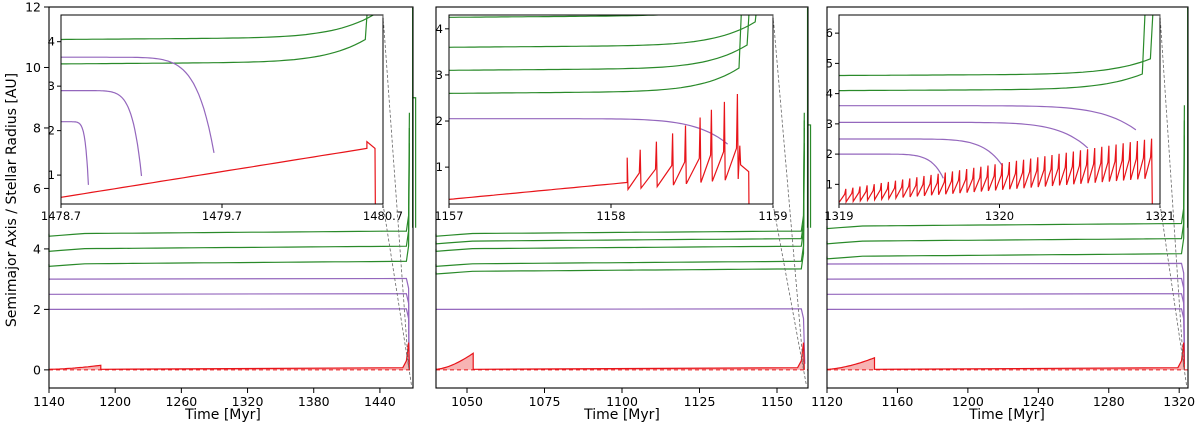  I want to click on inset-x-tick-label: 1320, so click(999, 216).